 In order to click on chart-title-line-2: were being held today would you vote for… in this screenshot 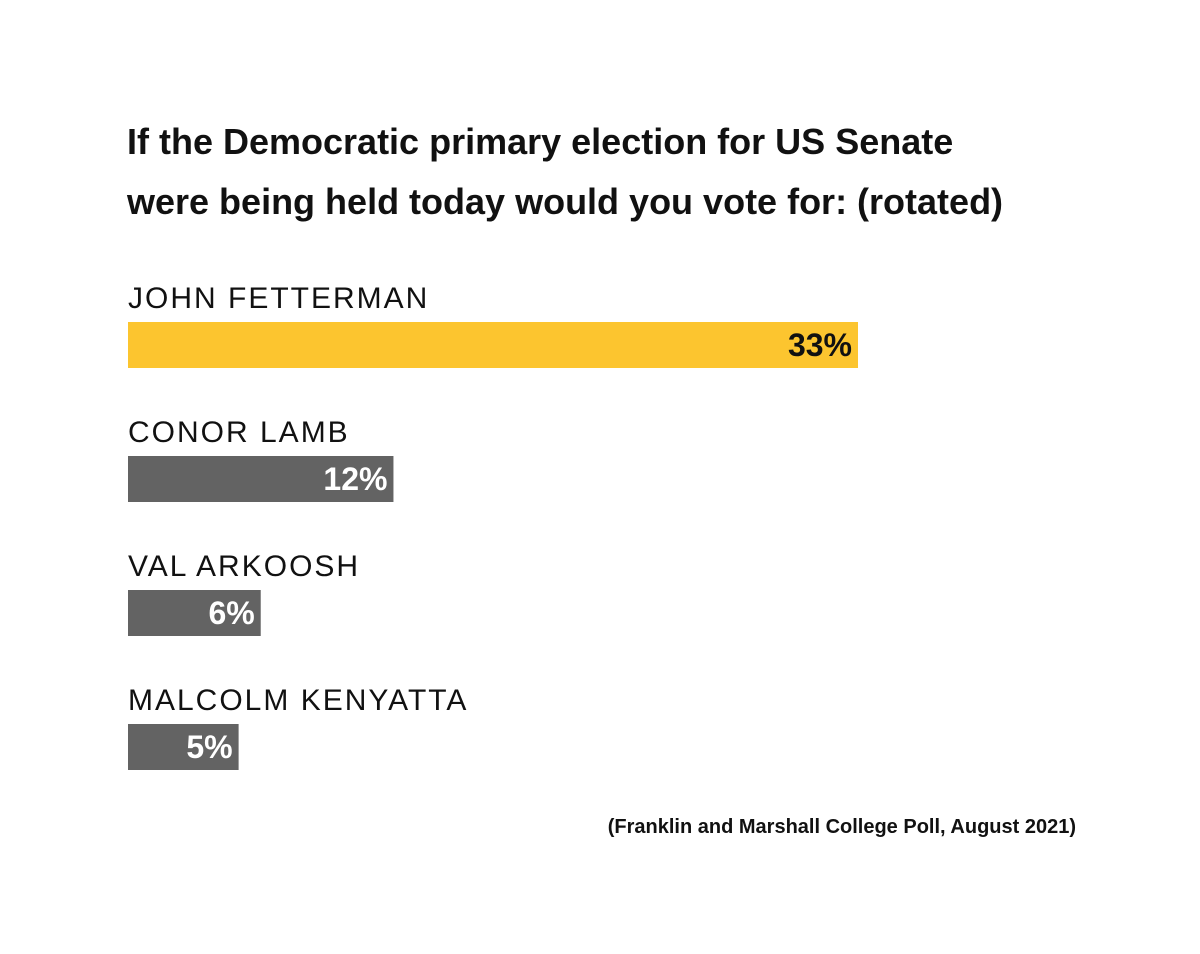, I will do `click(565, 201)`.